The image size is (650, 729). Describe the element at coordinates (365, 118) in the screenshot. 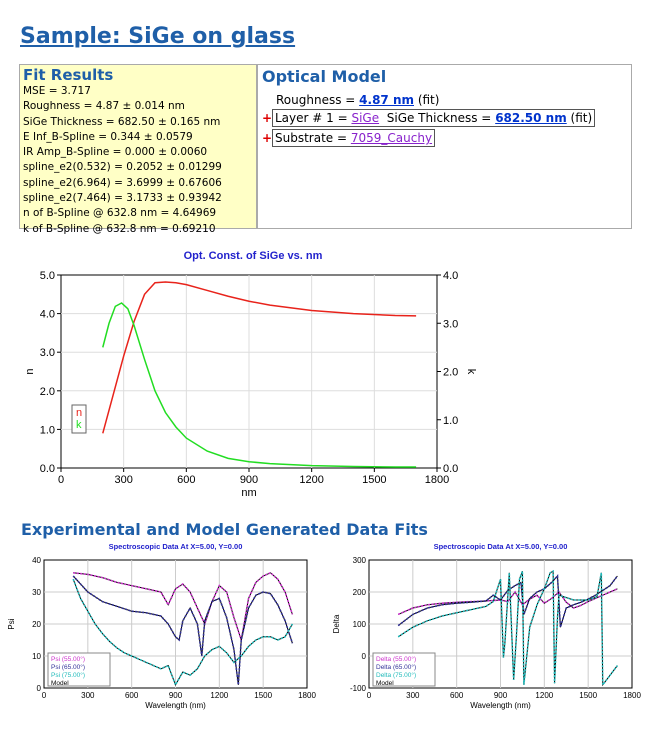

I see `layer-material-link: SiGe` at that location.